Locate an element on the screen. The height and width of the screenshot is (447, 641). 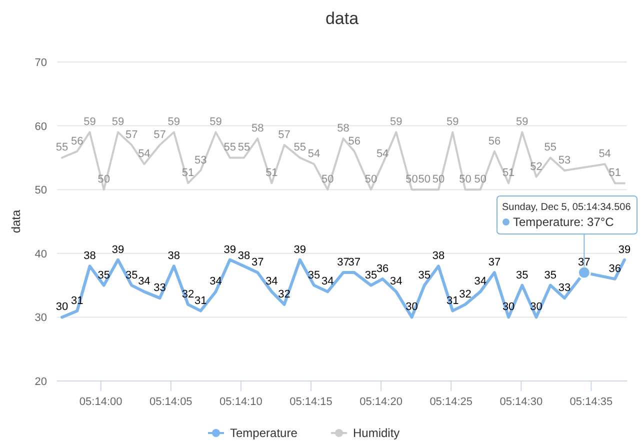
chart-title: data is located at coordinates (342, 18).